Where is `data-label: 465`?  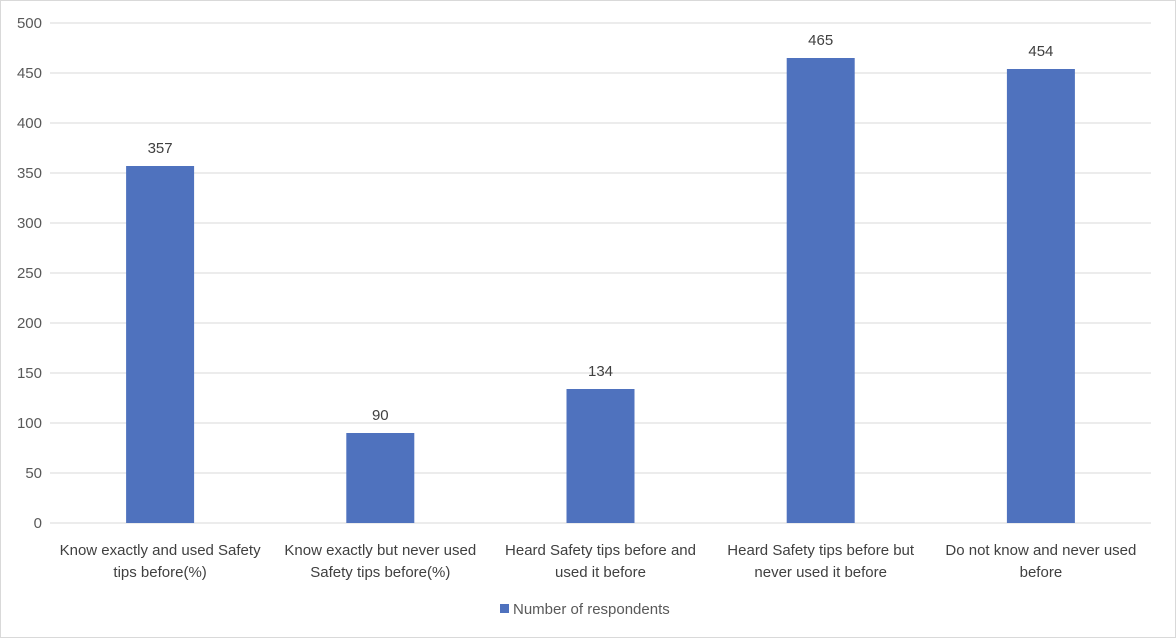 data-label: 465 is located at coordinates (820, 40).